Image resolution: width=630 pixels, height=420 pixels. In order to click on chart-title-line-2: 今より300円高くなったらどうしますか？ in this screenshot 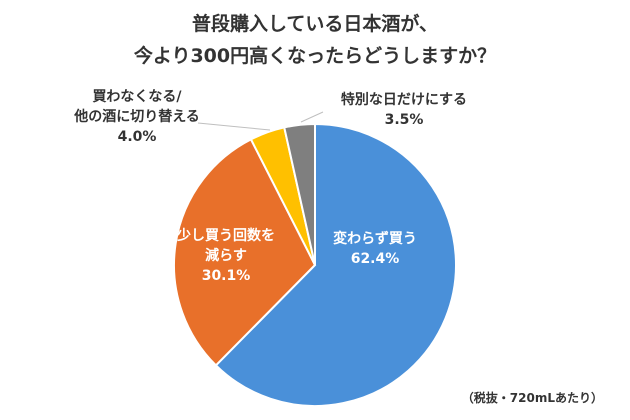, I will do `click(314, 55)`.